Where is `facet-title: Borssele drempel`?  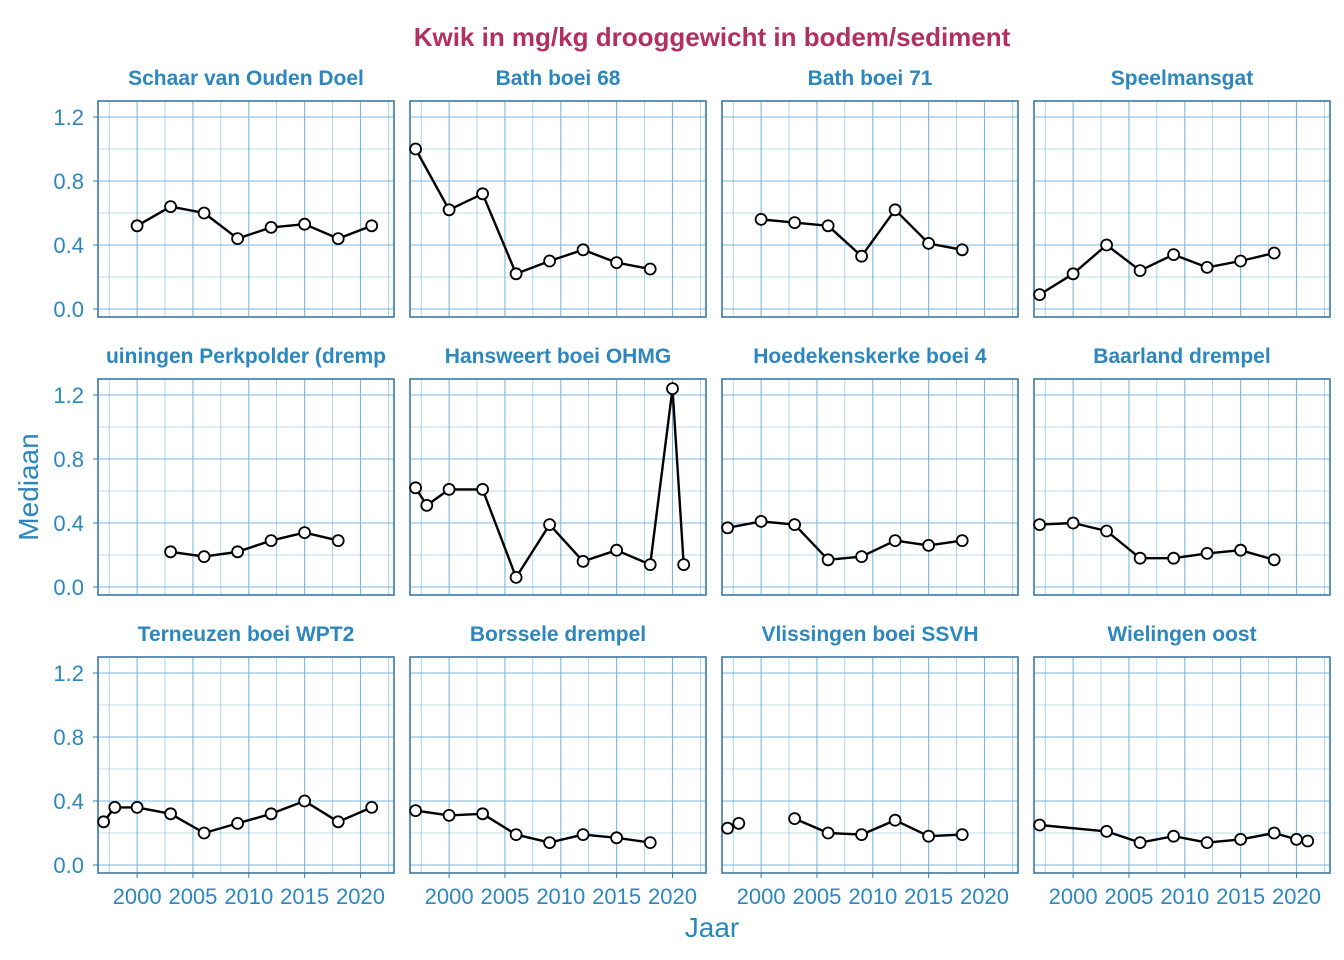
facet-title: Borssele drempel is located at coordinates (558, 634).